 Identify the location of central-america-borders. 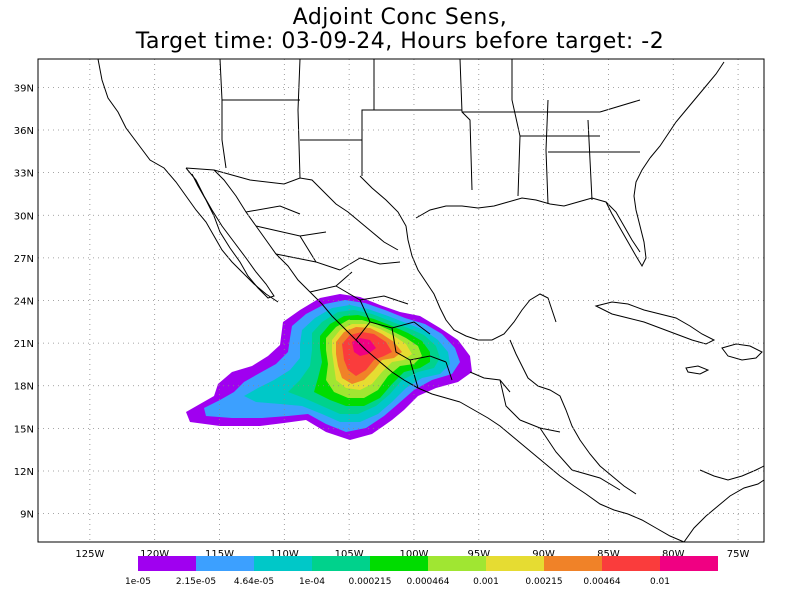
(545, 431).